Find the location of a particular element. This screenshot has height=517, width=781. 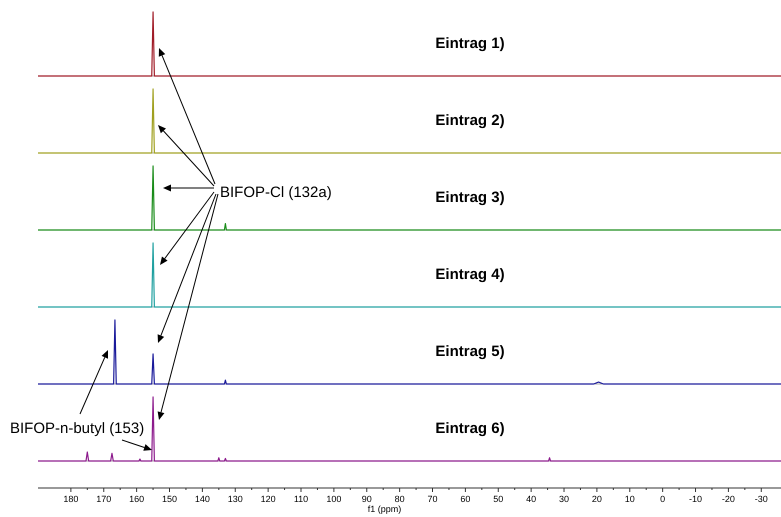

x-tick-label: 20 is located at coordinates (597, 499).